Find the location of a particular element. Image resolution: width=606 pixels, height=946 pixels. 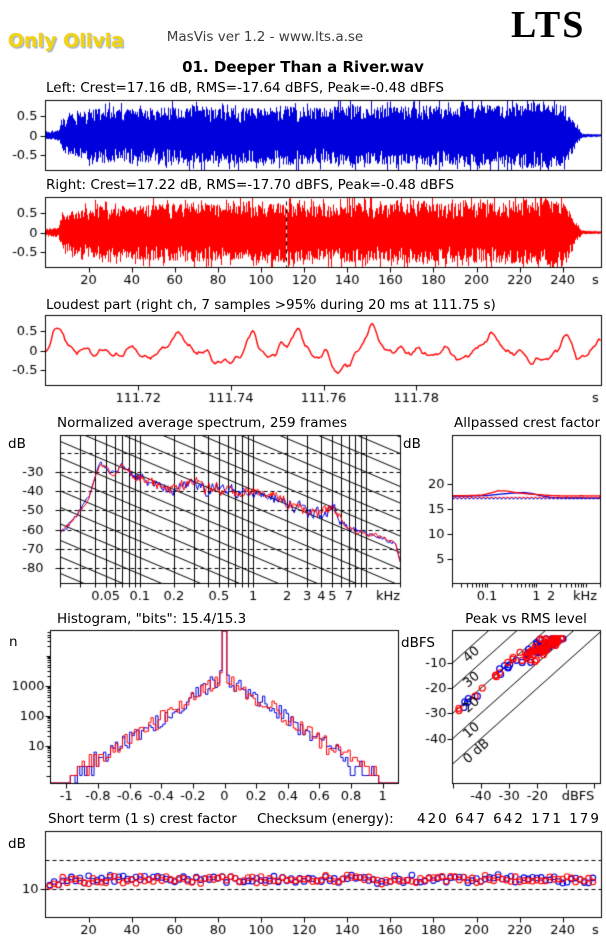

page-title: 01. Deeper Than a River.wav is located at coordinates (303, 67).